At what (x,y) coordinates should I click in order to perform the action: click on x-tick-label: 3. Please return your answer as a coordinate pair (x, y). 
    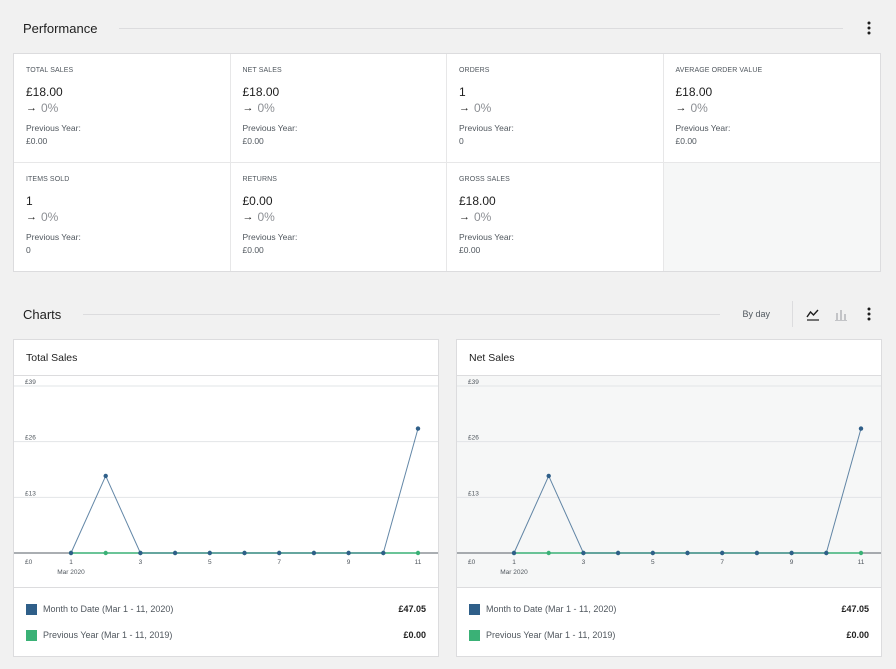
    Looking at the image, I should click on (141, 562).